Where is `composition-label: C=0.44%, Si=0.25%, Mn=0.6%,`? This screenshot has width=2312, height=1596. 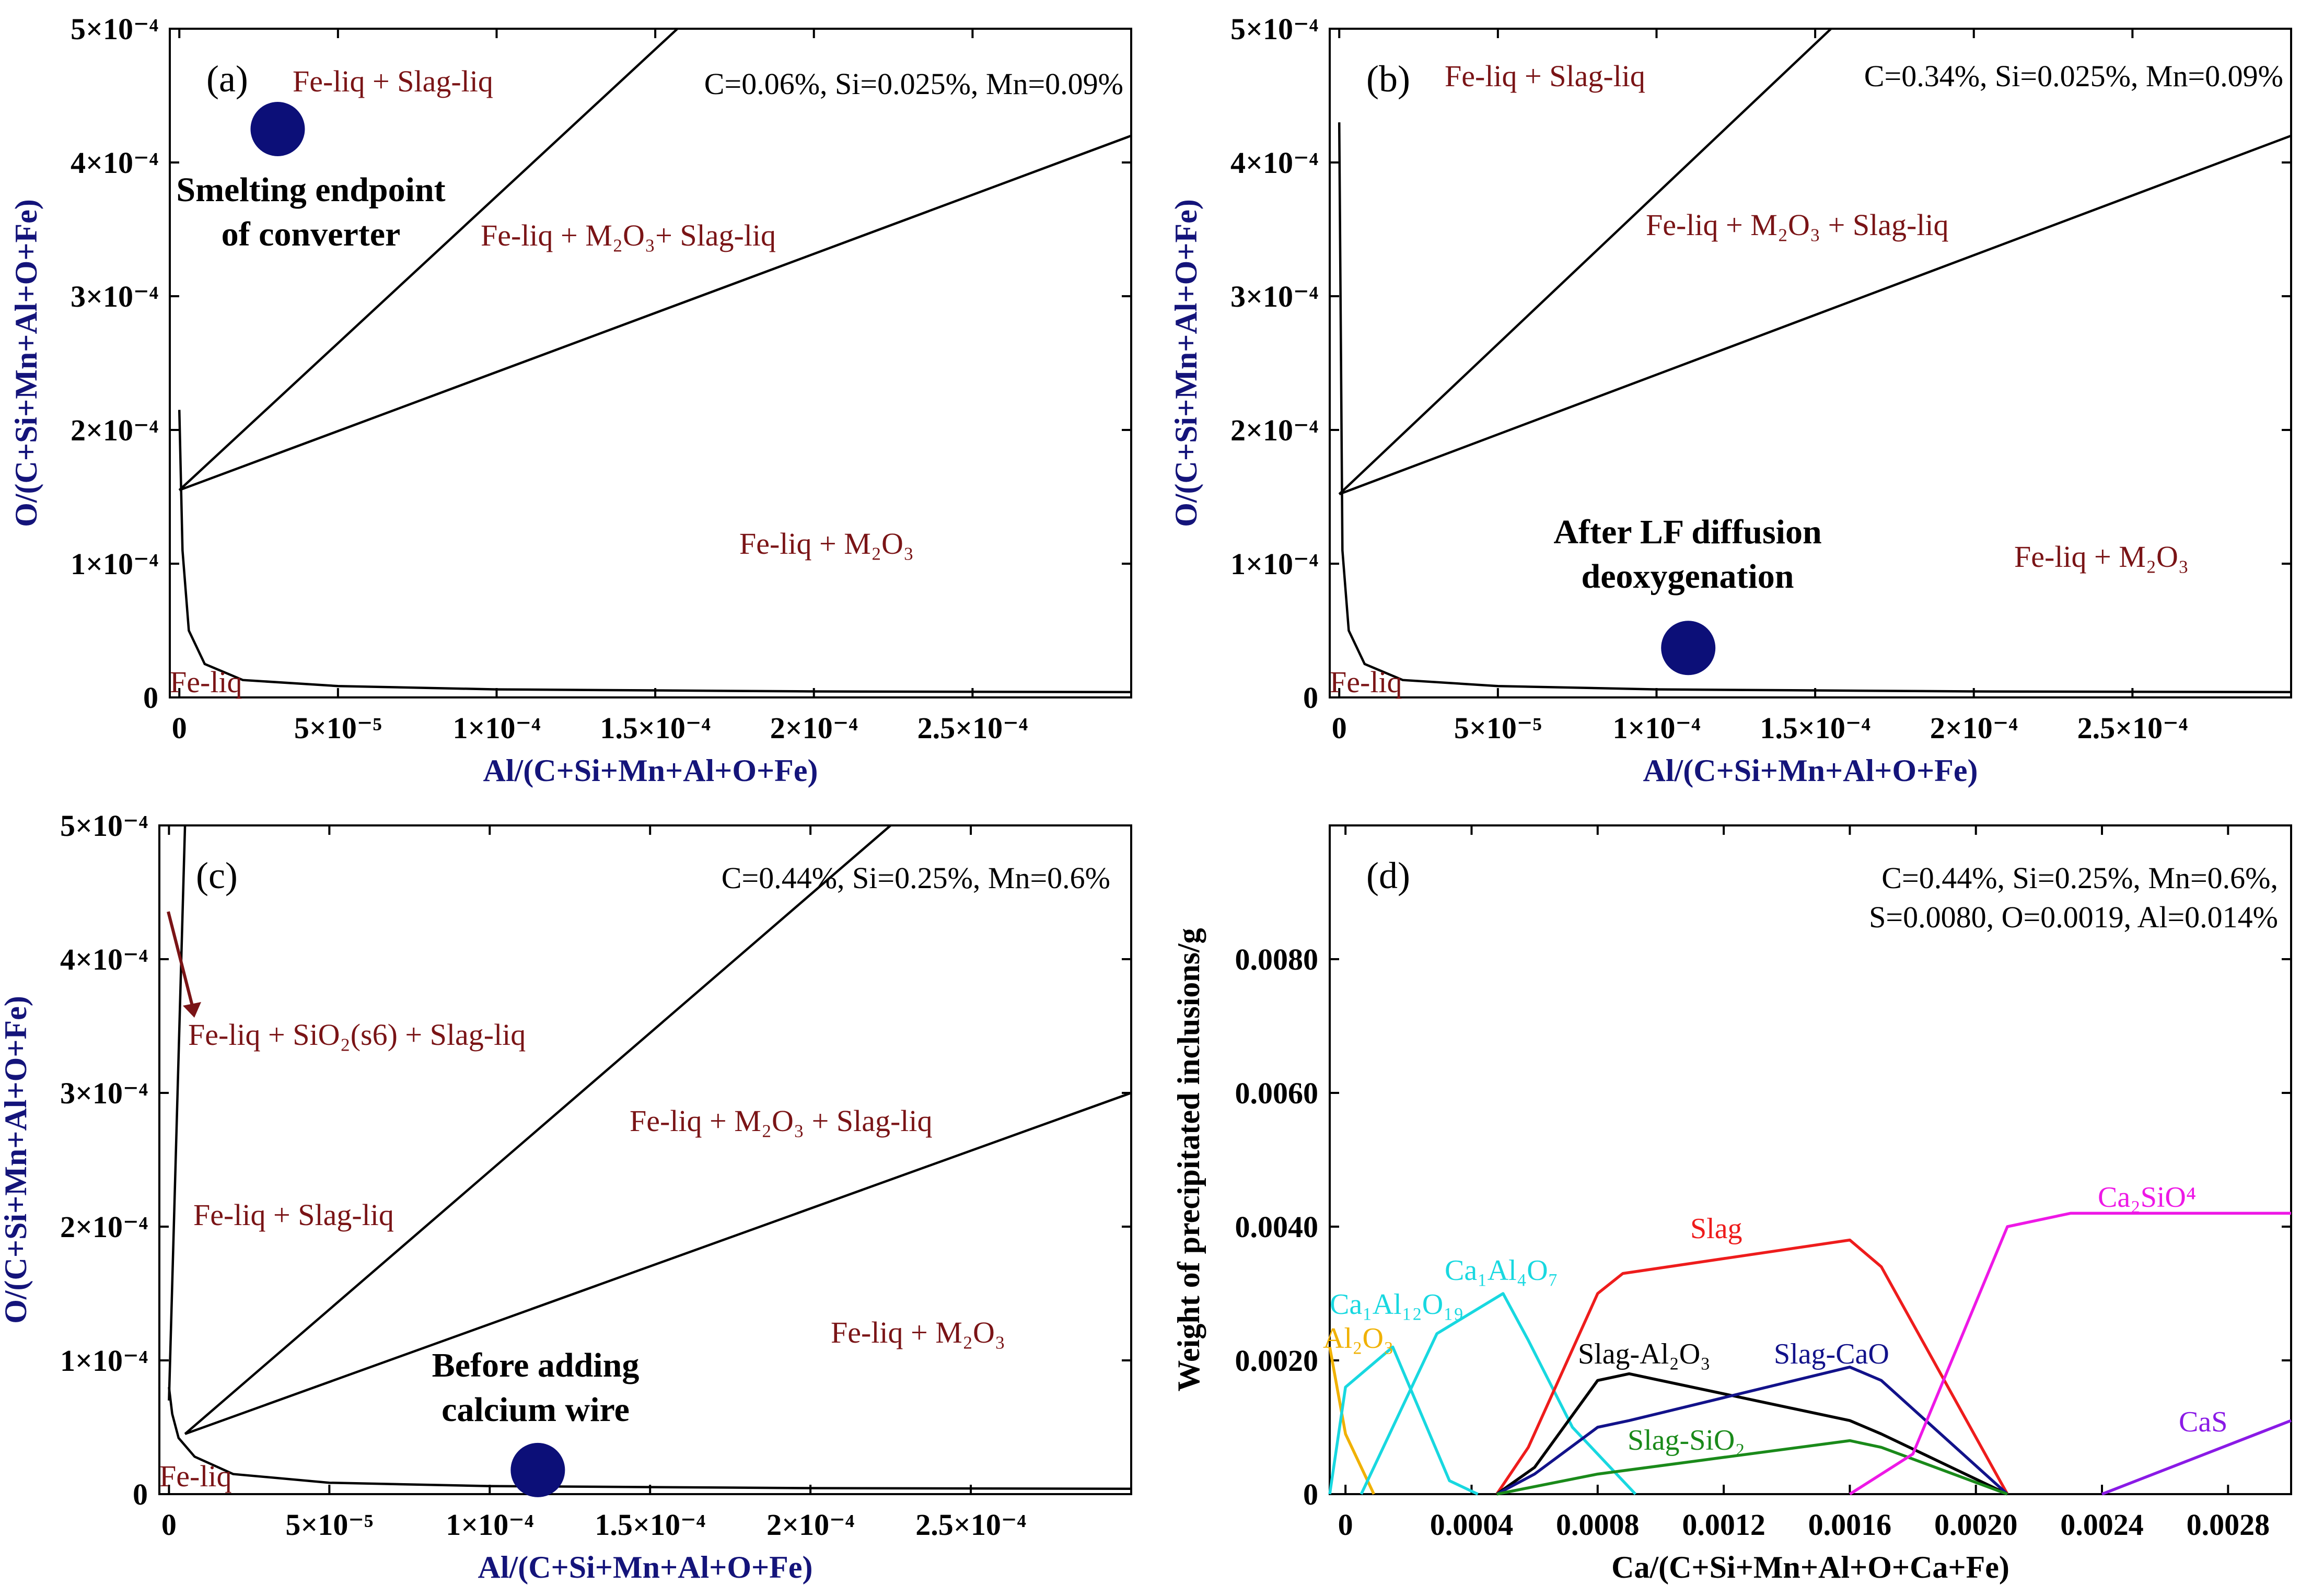
composition-label: C=0.44%, Si=0.25%, Mn=0.6%, is located at coordinates (2080, 878).